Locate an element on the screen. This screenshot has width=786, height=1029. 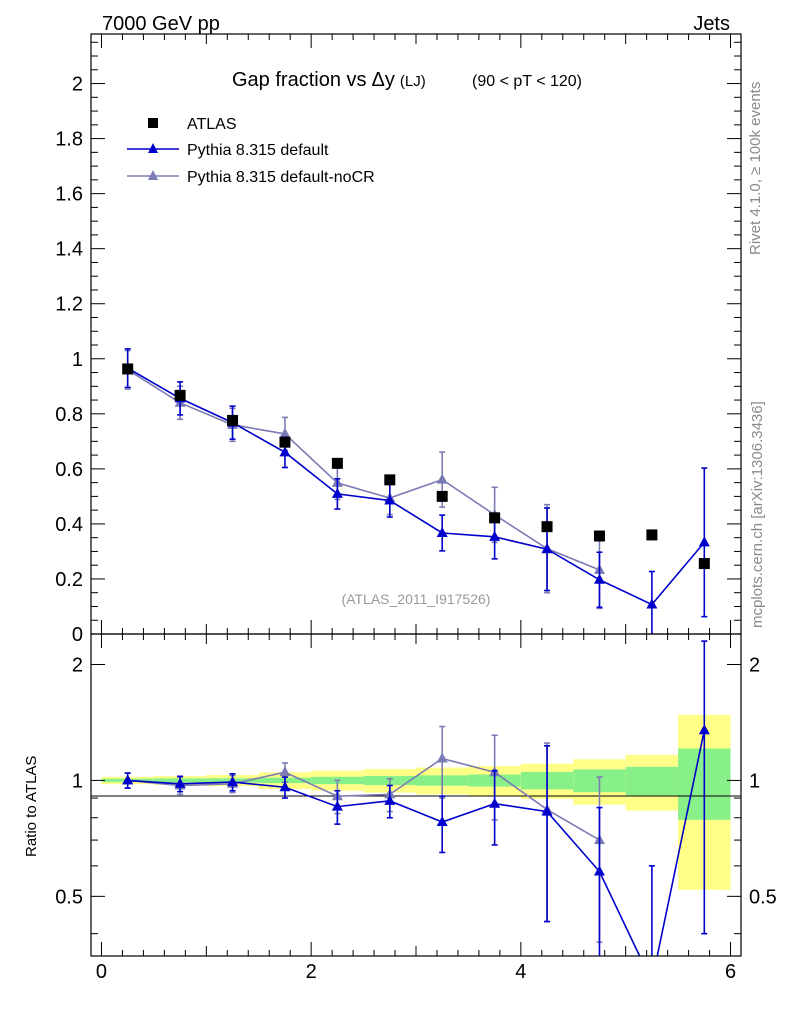
y-tick-label: 1.8 is located at coordinates (69, 140).